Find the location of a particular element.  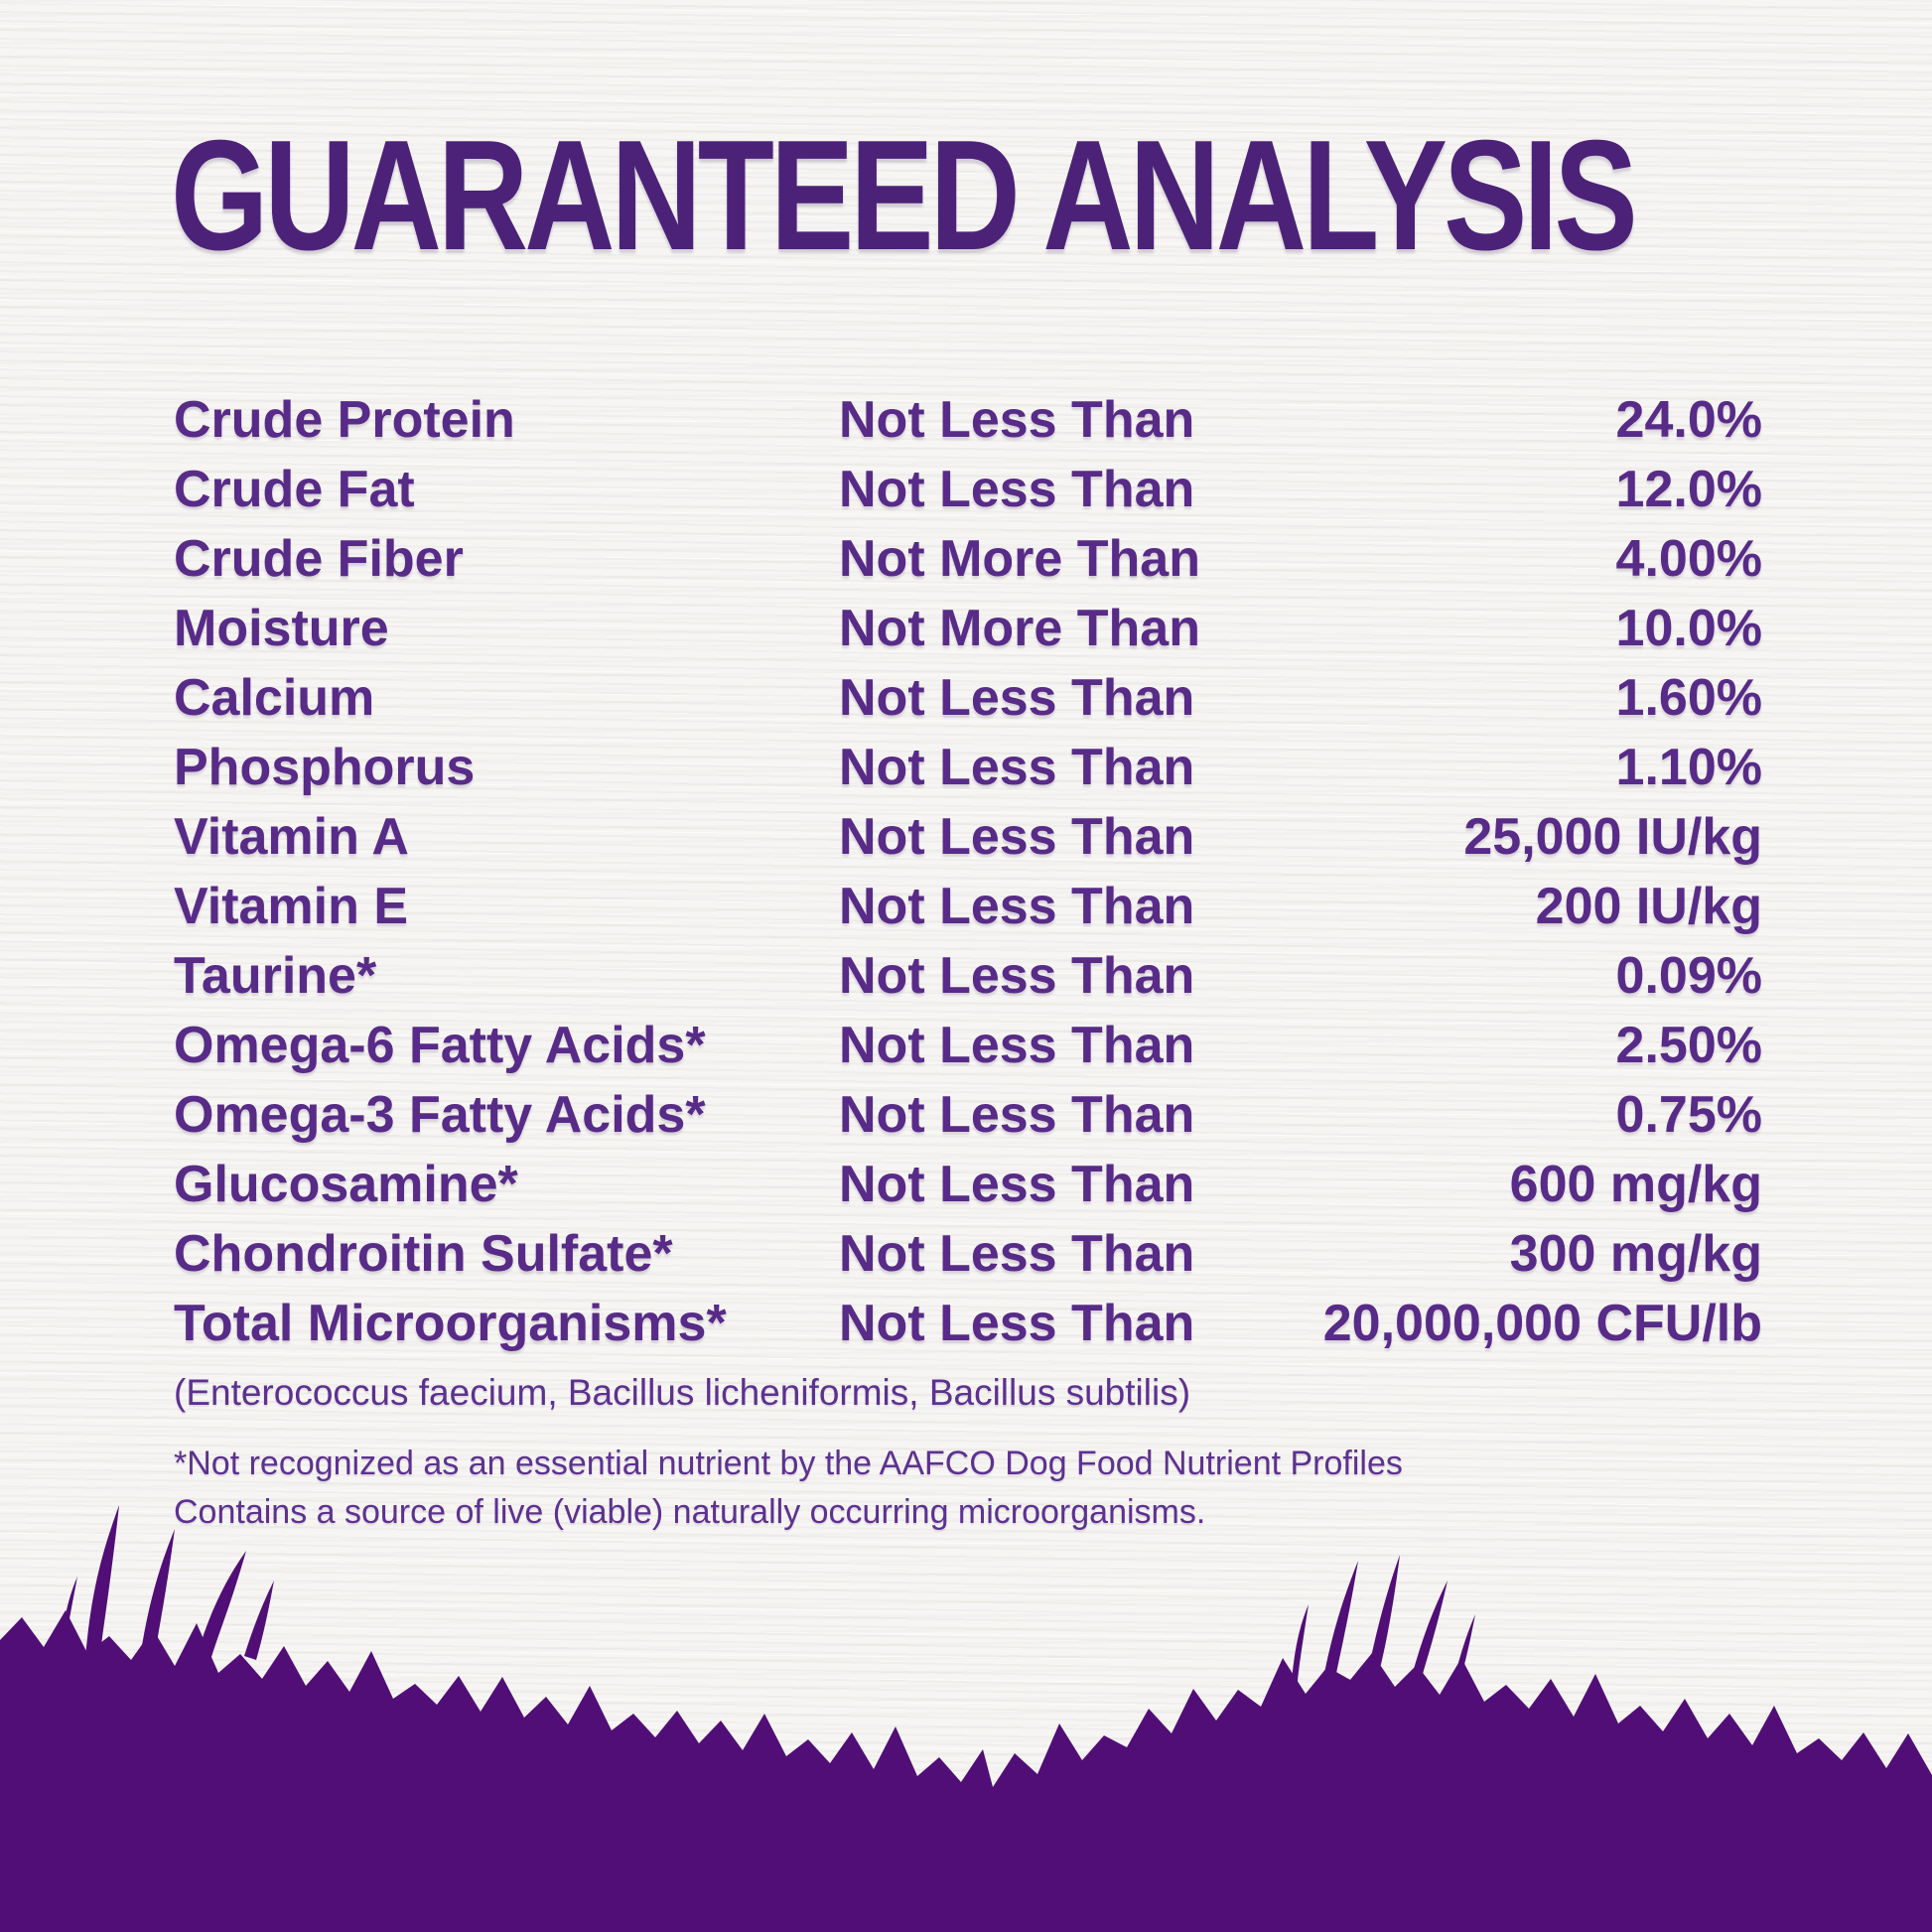

nutrient-name: Chondroitin Sulfate* is located at coordinates (424, 1254).